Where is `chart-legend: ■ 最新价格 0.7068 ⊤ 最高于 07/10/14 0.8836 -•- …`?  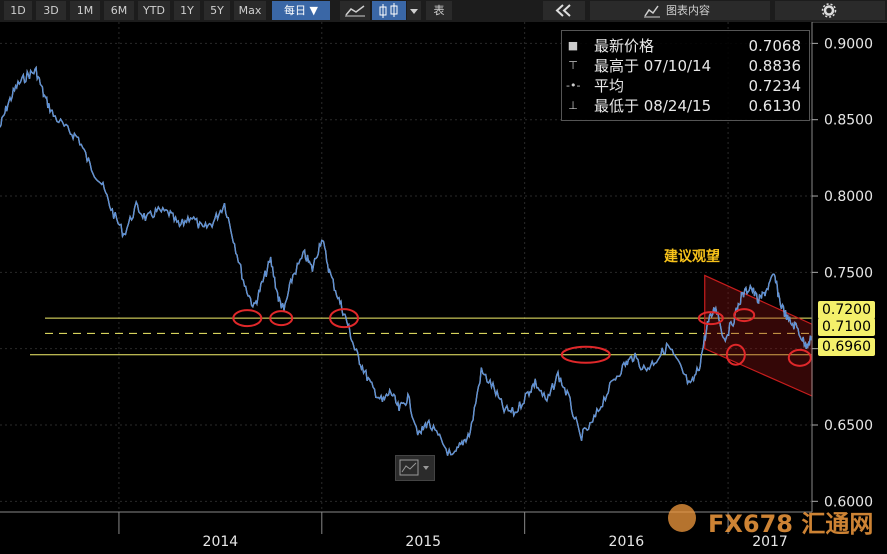
chart-legend: ■ 最新价格 0.7068 ⊤ 最高于 07/10/14 0.8836 -•- … is located at coordinates (685, 75).